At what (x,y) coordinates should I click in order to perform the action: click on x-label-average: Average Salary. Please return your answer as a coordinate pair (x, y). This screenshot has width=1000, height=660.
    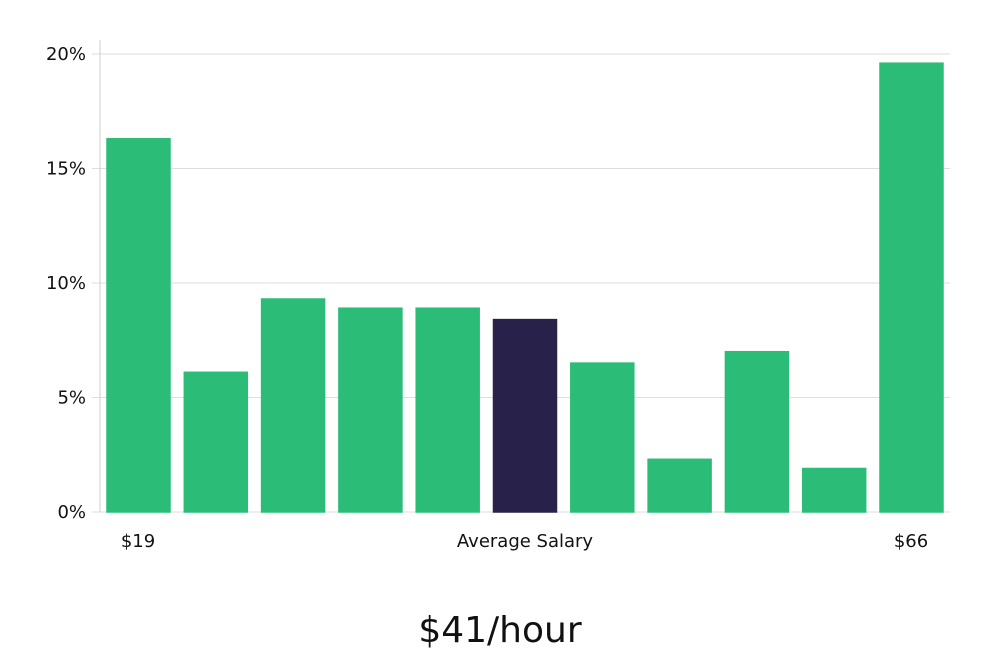
    Looking at the image, I should click on (525, 541).